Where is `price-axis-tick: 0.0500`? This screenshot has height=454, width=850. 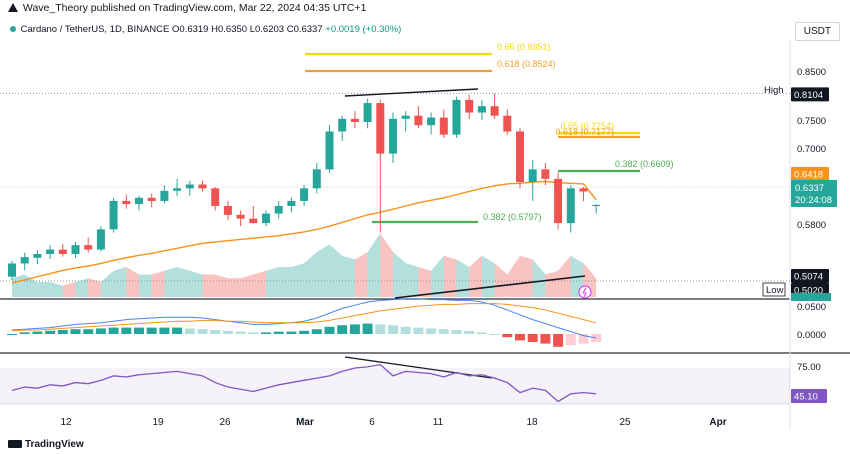 price-axis-tick: 0.0500 is located at coordinates (811, 307).